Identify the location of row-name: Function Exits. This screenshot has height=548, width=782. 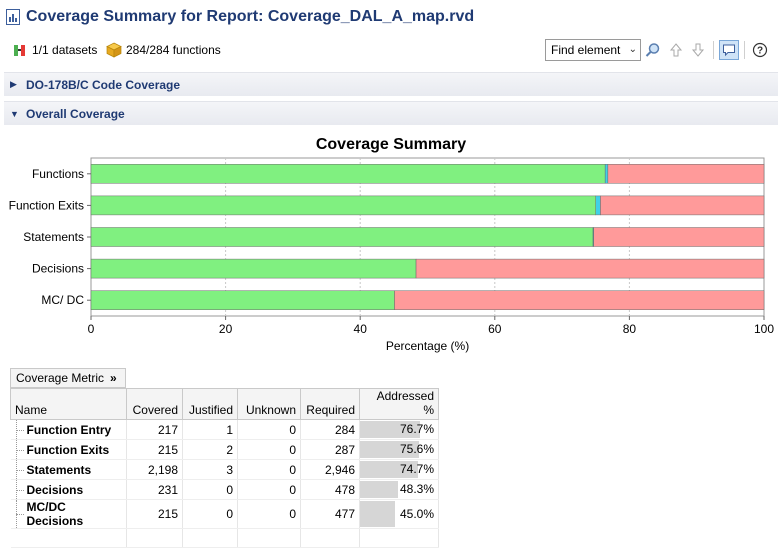
(68, 449).